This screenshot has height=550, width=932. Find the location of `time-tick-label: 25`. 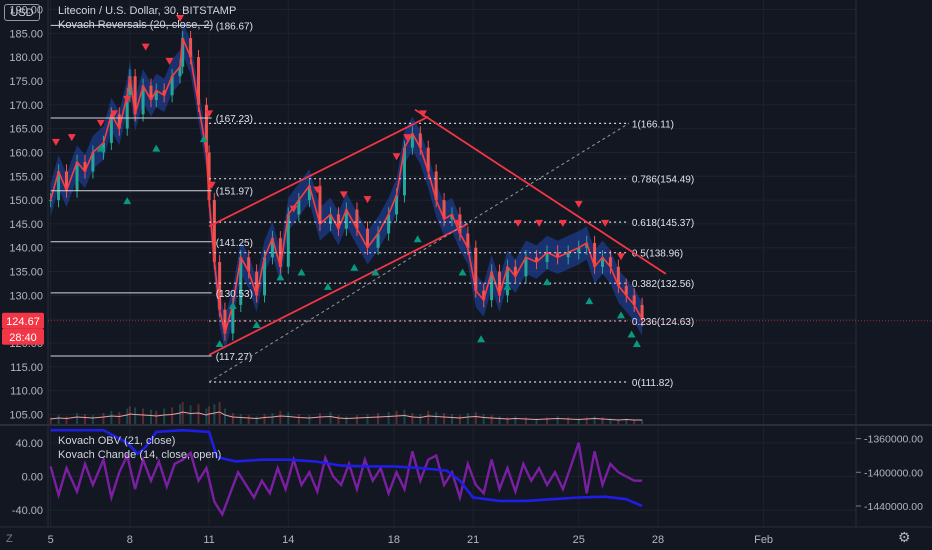

time-tick-label: 25 is located at coordinates (579, 540).